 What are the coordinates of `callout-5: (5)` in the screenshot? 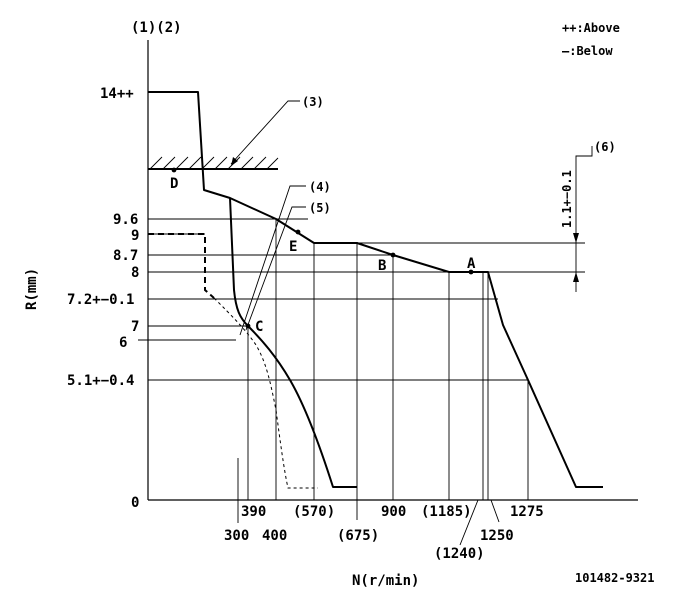 It's located at (320, 208).